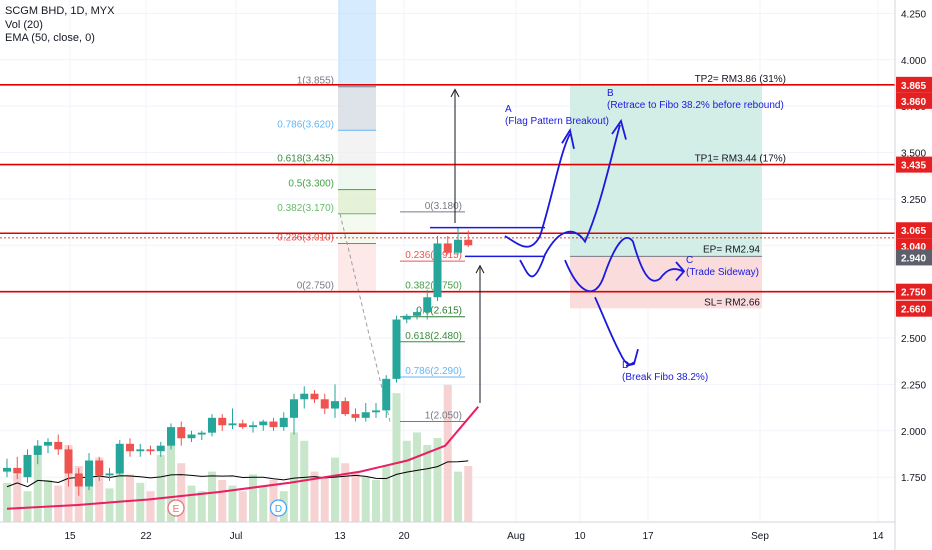  I want to click on price-tick-10: 1.750, so click(913, 478).